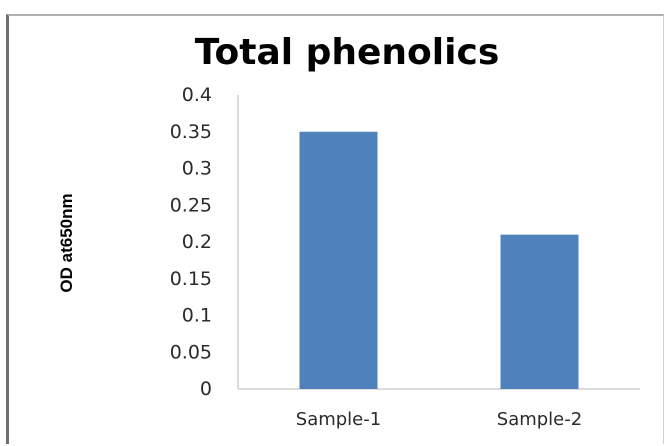  I want to click on y-axis-ticks: 0 0.05 0.1 0.15 0.2 0.25 0.3 0.35 0.4, so click(191, 242).